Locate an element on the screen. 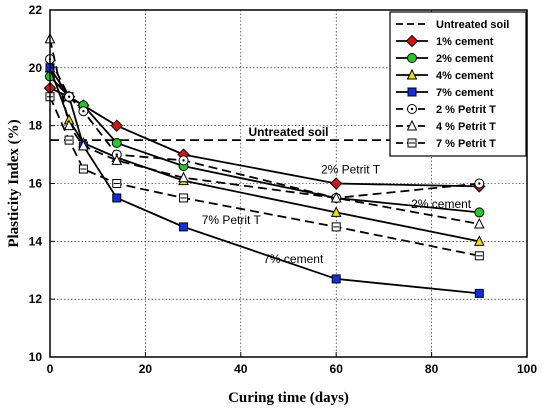 The height and width of the screenshot is (410, 550). y-tick-label: 12 is located at coordinates (36, 299).